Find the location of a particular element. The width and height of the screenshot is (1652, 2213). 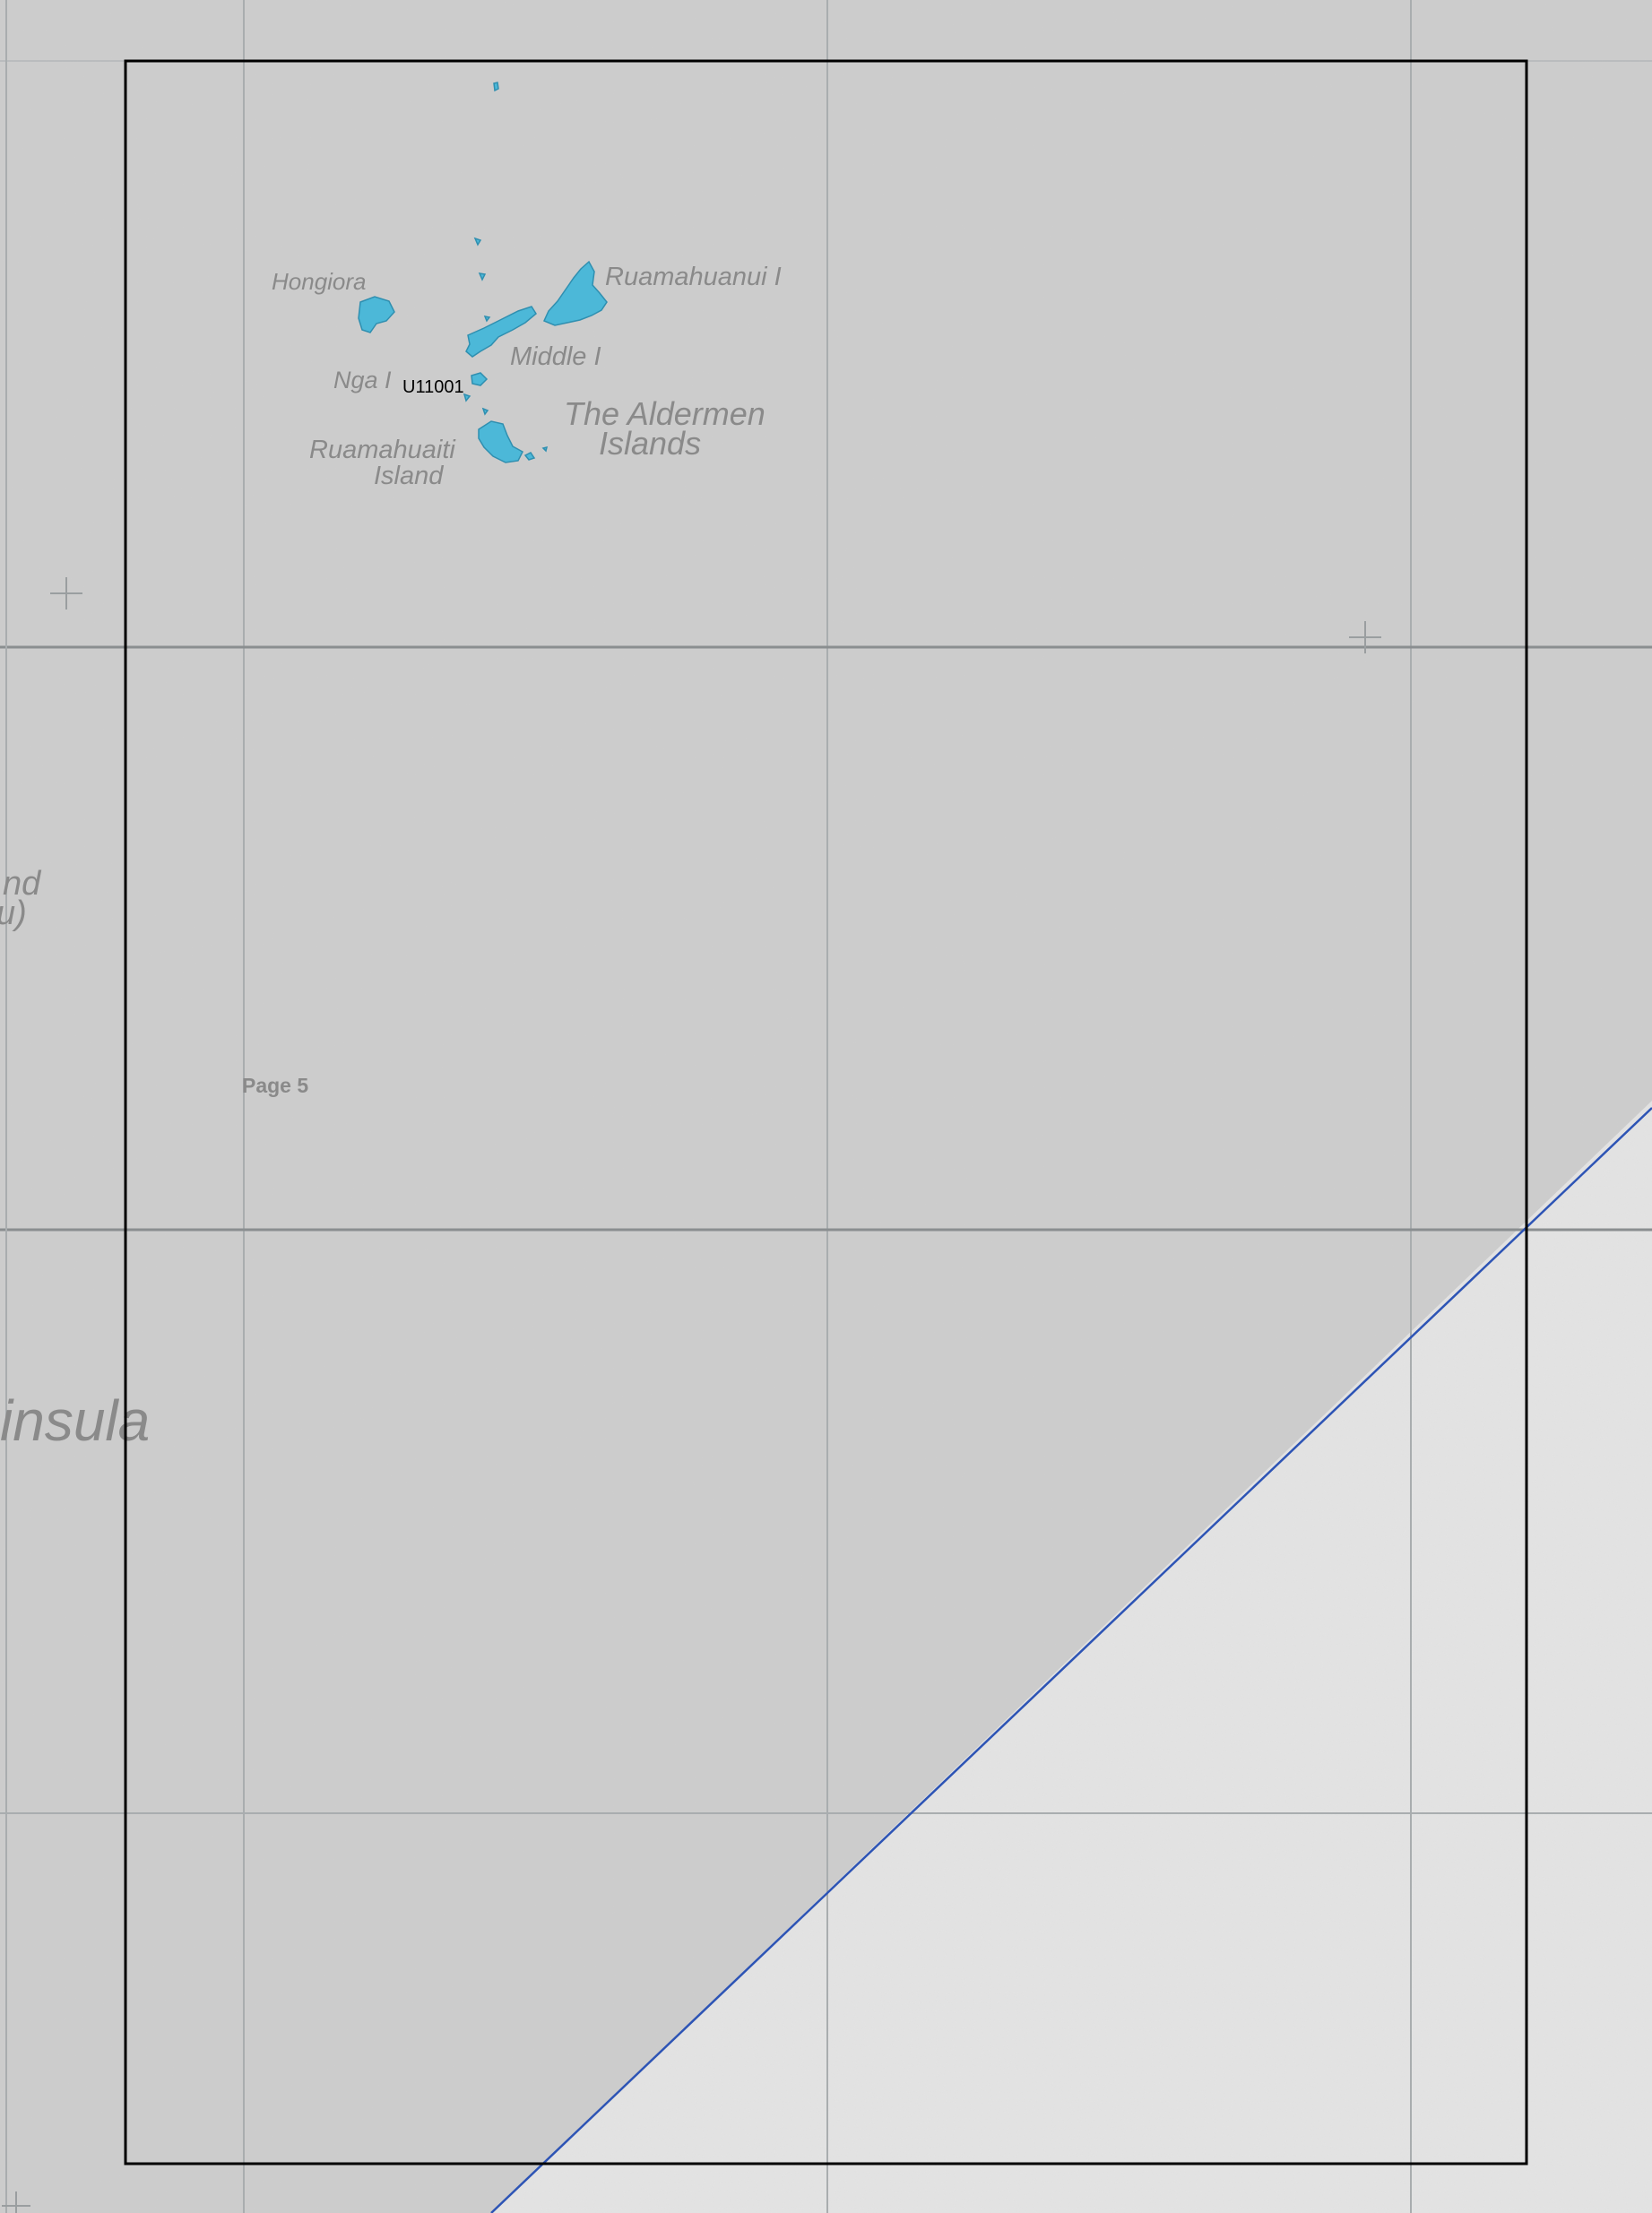

label-nga: Nga I is located at coordinates (362, 380).